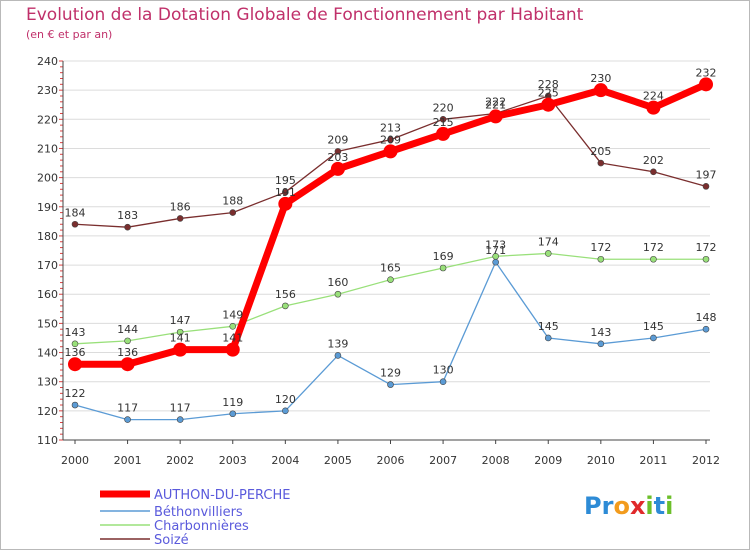 The height and width of the screenshot is (550, 750). Describe the element at coordinates (653, 160) in the screenshot. I see `data-label: 202` at that location.